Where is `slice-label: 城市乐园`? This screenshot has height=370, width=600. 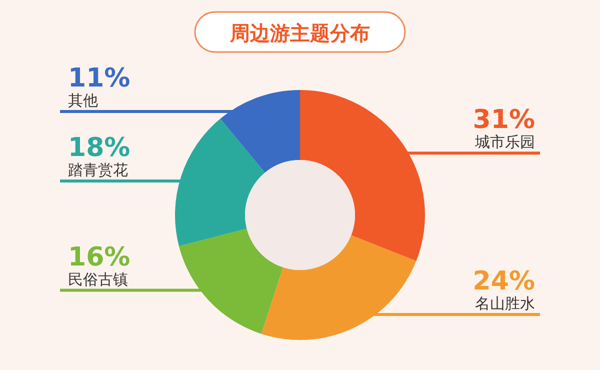 slice-label: 城市乐园 is located at coordinates (504, 142).